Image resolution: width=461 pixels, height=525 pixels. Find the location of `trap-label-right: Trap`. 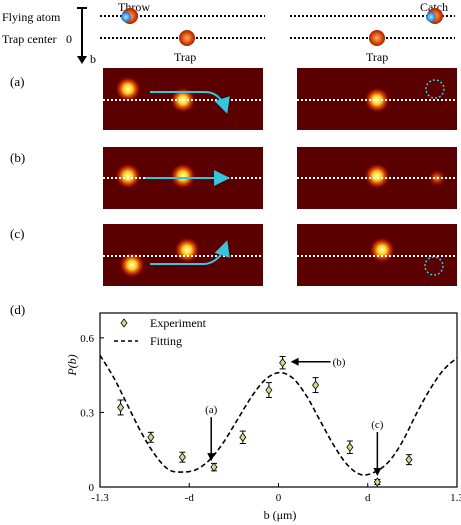

trap-label-right: Trap is located at coordinates (377, 57).